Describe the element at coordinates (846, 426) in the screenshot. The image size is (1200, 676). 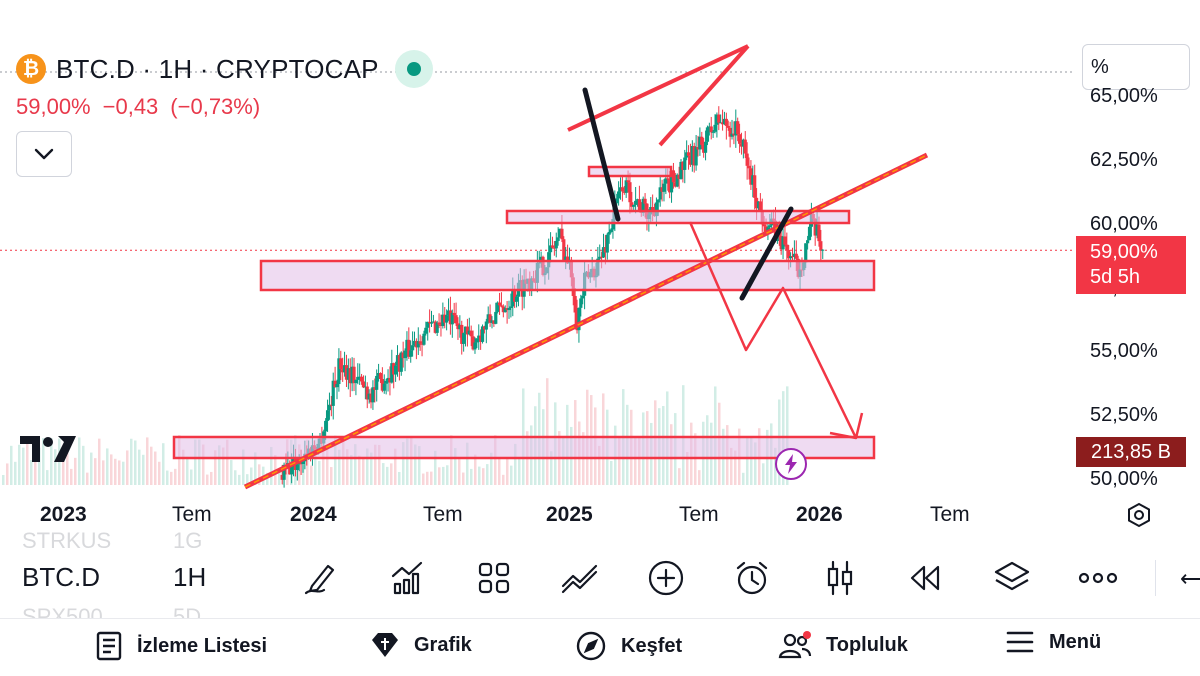
I see `projection-arrowhead` at that location.